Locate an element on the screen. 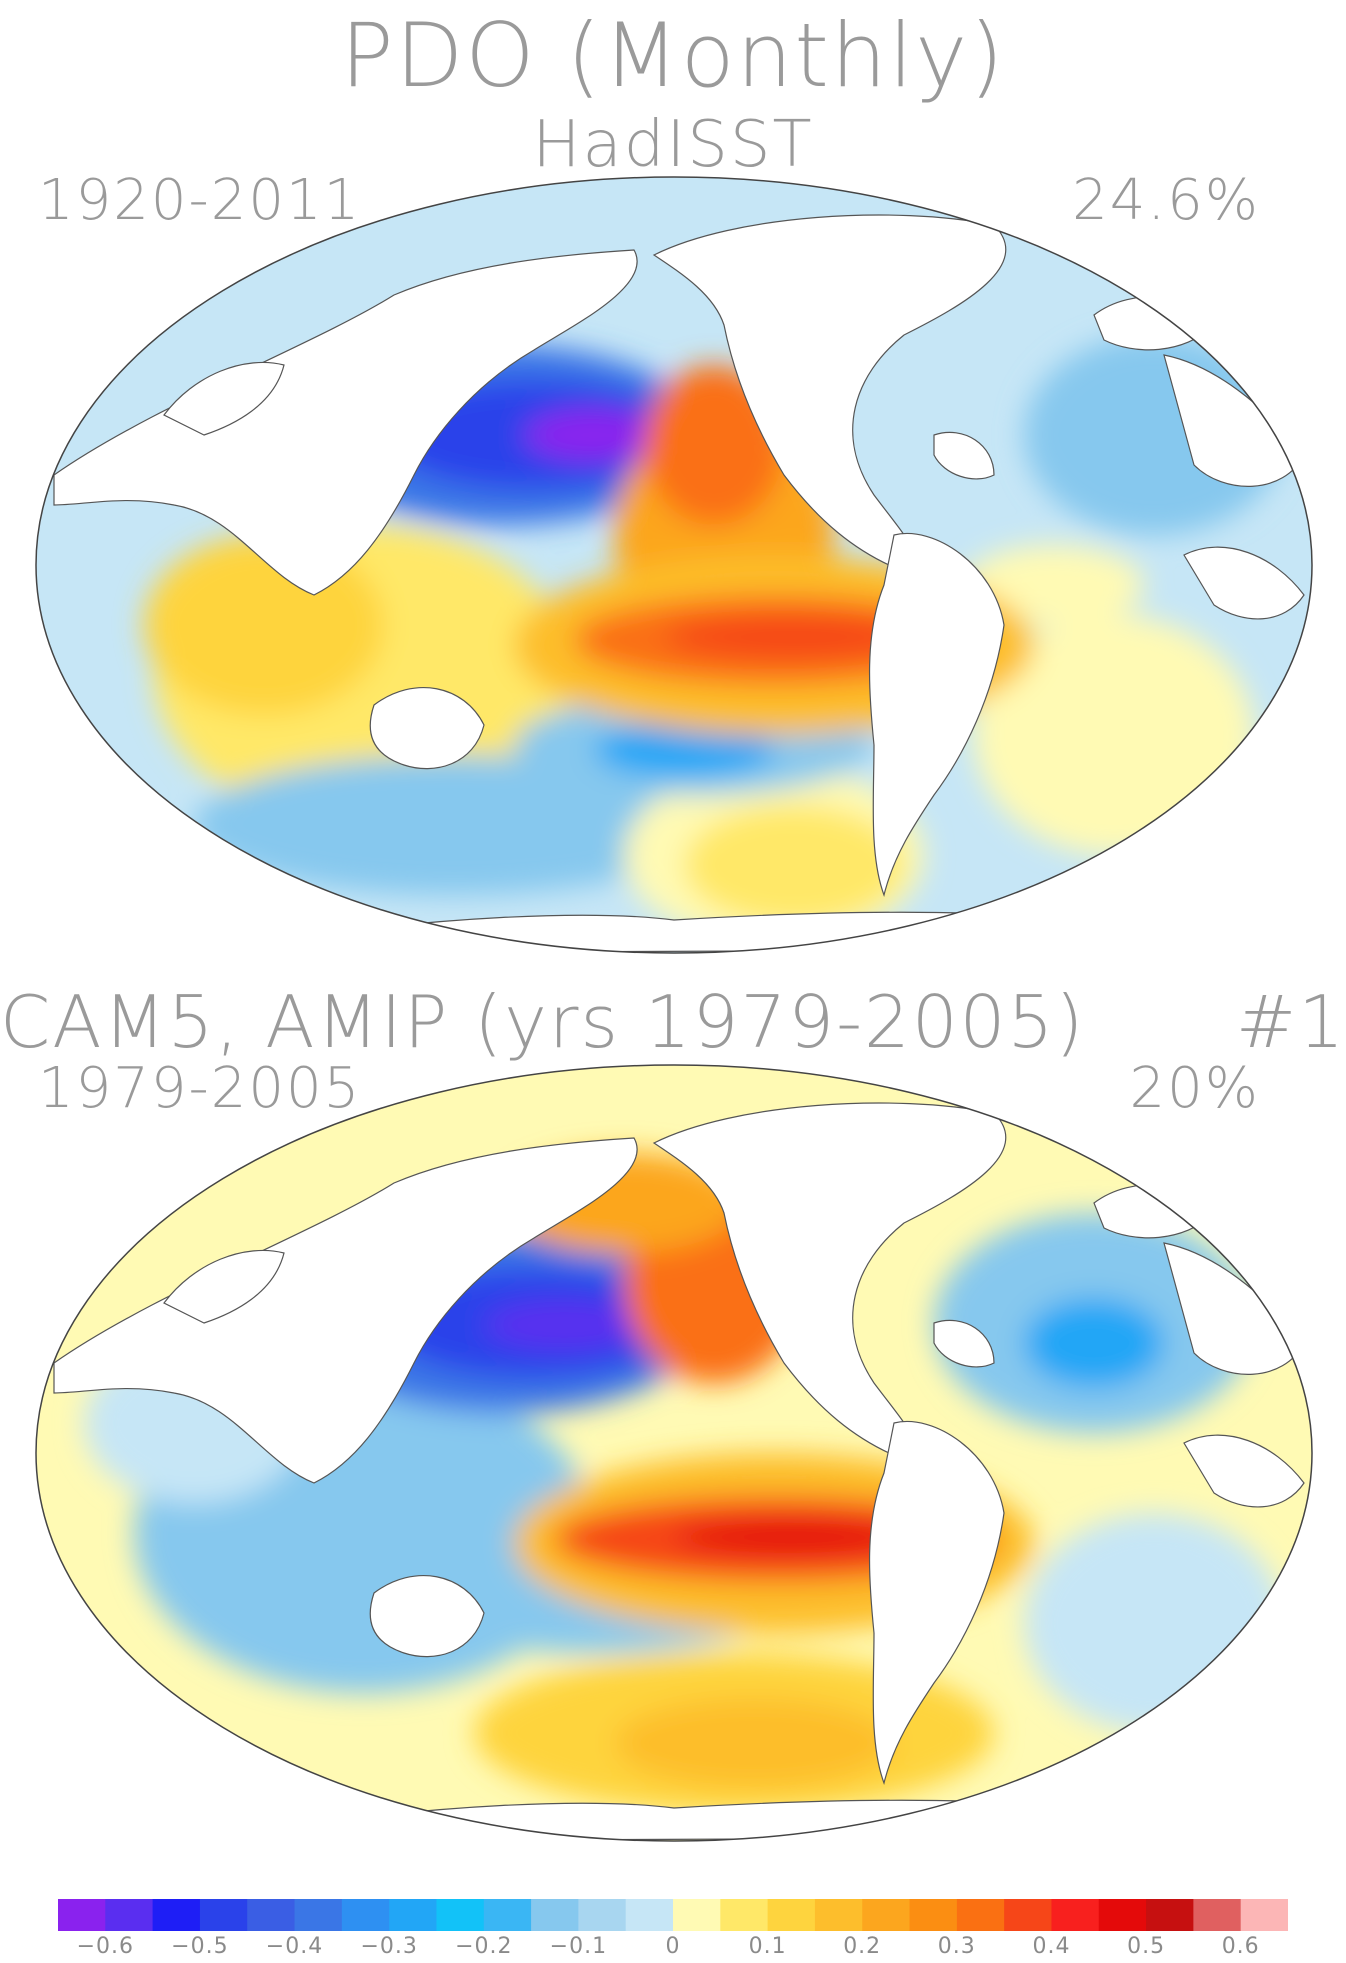 The image size is (1346, 1963). panel-1-period: 1920-2011 is located at coordinates (200, 200).